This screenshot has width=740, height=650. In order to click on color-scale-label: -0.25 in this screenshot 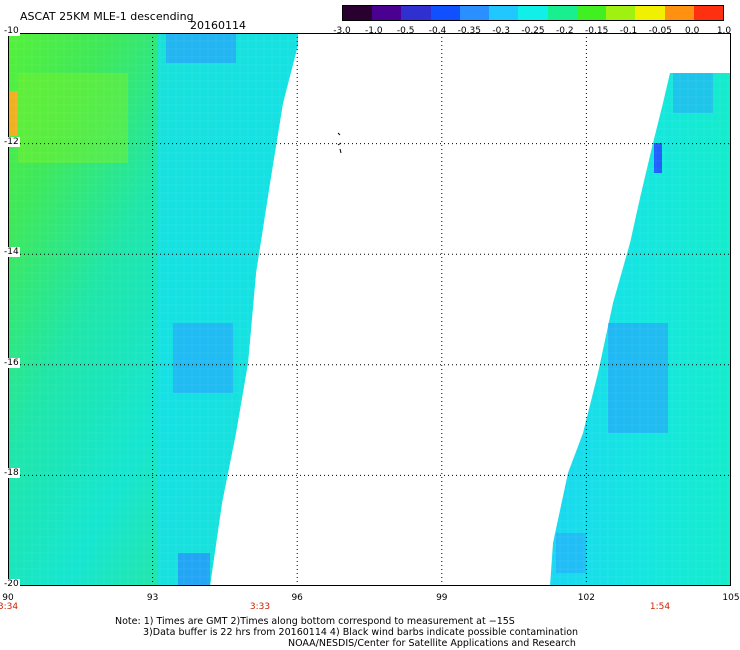, I will do `click(533, 31)`.